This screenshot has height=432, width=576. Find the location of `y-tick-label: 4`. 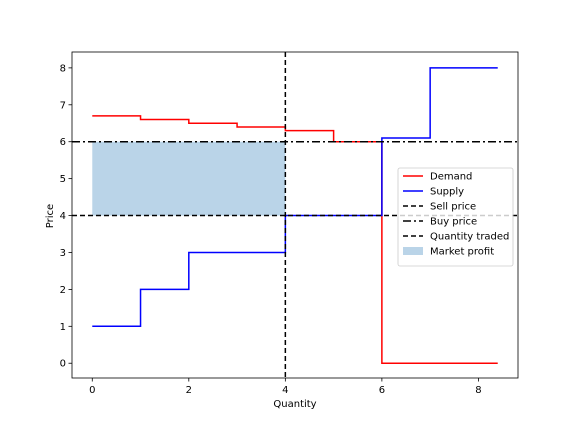

y-tick-label: 4 is located at coordinates (63, 216).